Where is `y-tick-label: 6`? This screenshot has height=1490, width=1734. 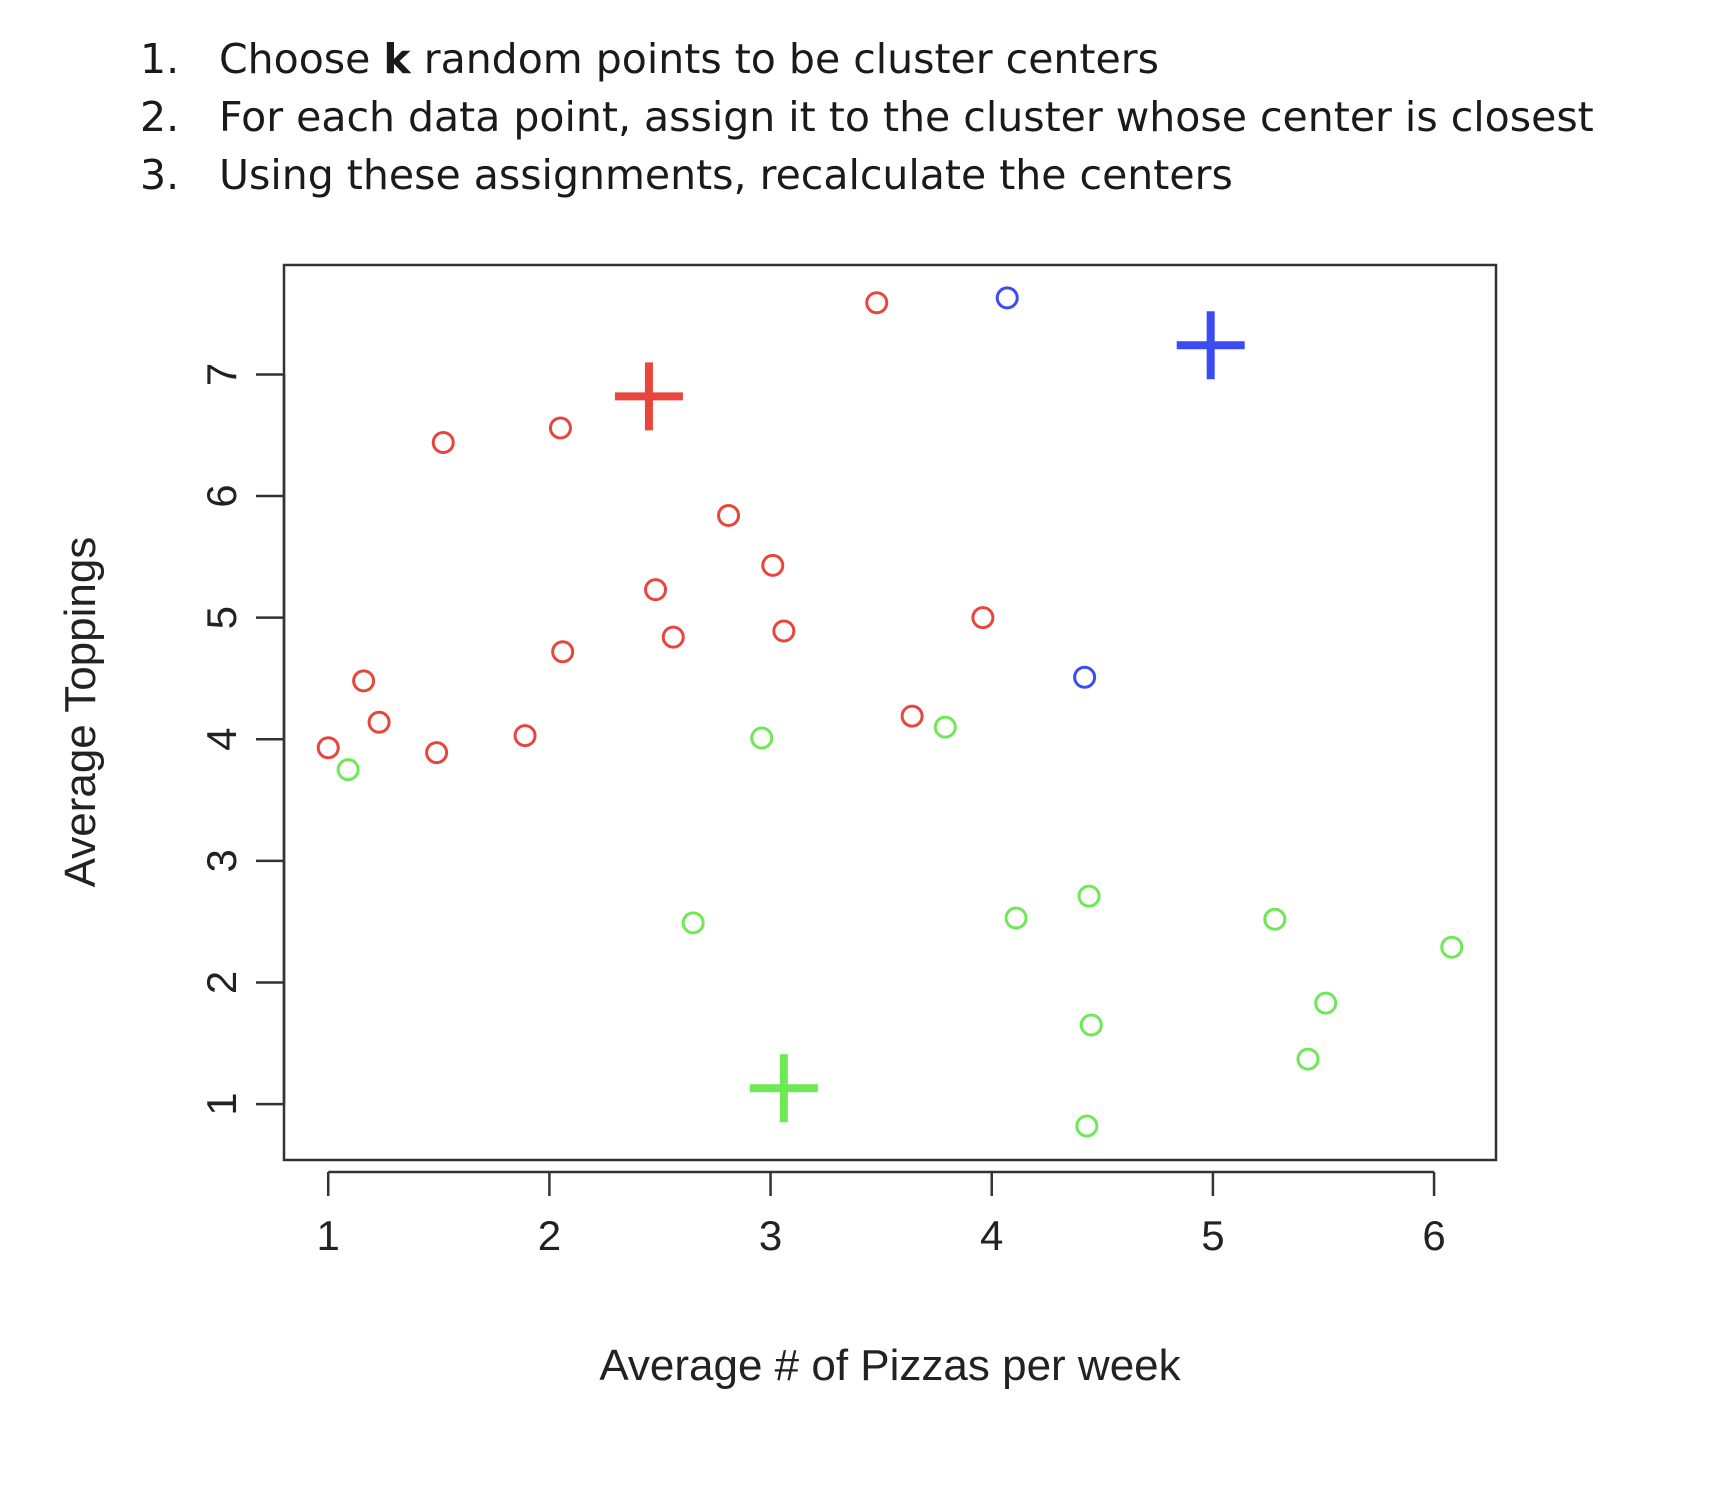 y-tick-label: 6 is located at coordinates (221, 495).